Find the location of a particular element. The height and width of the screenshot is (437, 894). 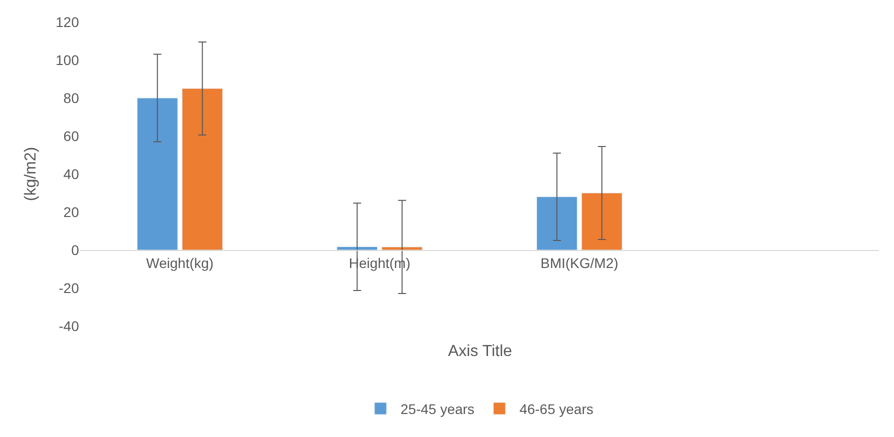

legend-label: 25-45 years is located at coordinates (437, 408).